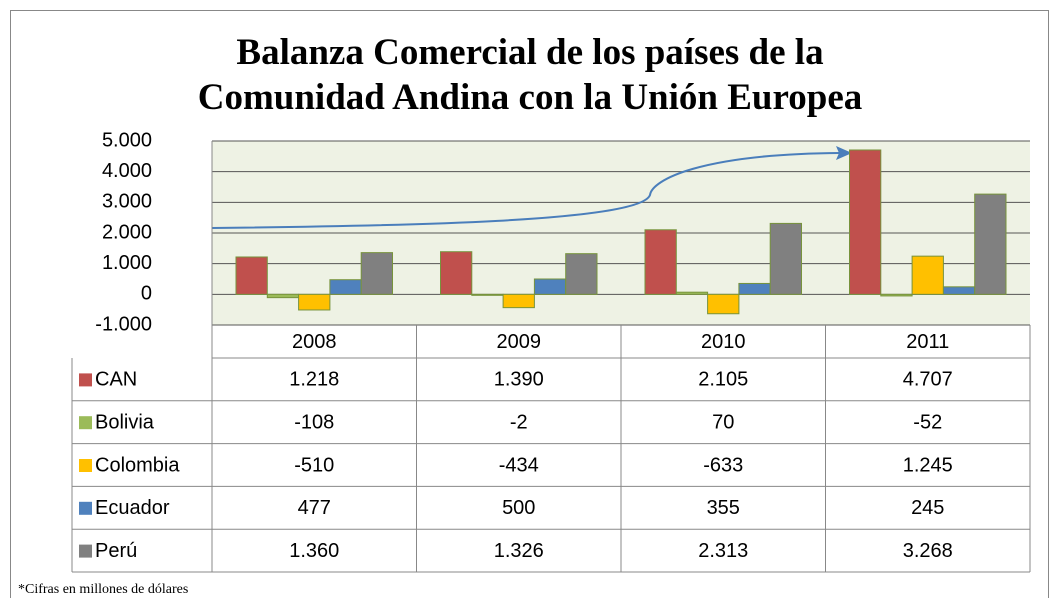  Describe the element at coordinates (723, 508) in the screenshot. I see `table-cell: 355` at that location.